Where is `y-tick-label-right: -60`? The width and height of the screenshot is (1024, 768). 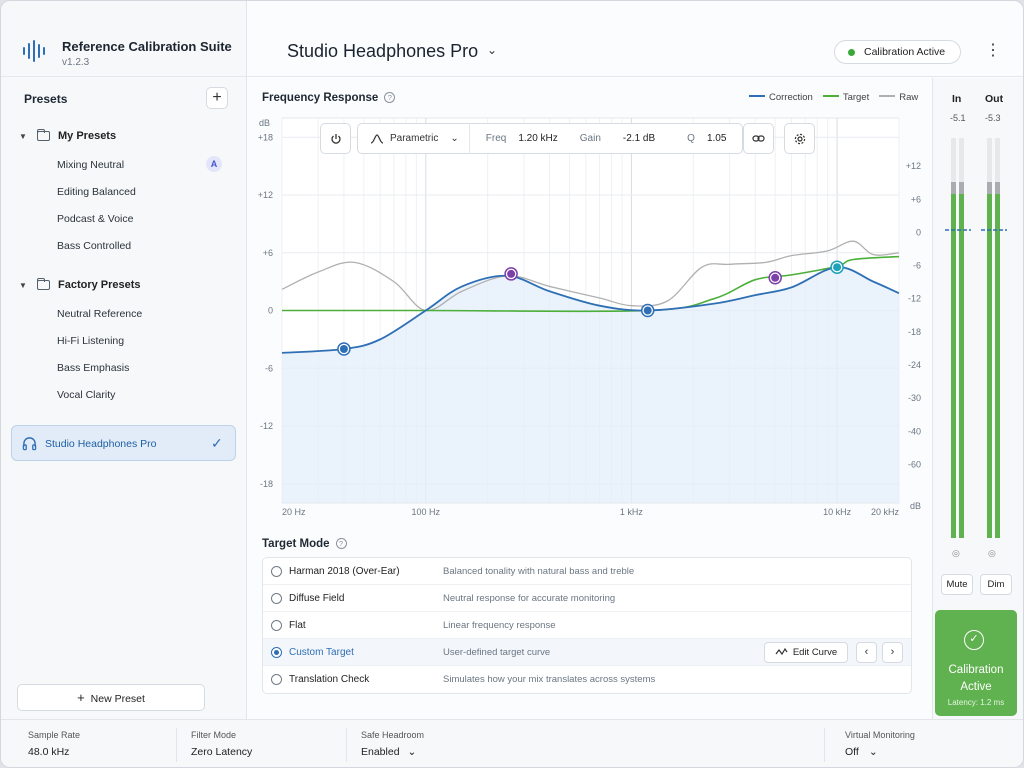
y-tick-label-right: -60 is located at coordinates (914, 465).